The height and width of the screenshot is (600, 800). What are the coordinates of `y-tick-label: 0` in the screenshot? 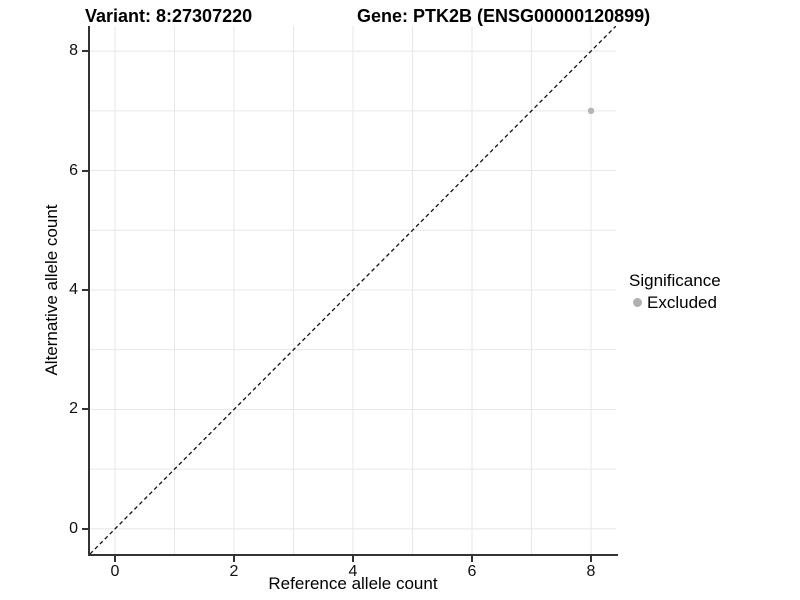 It's located at (73, 528).